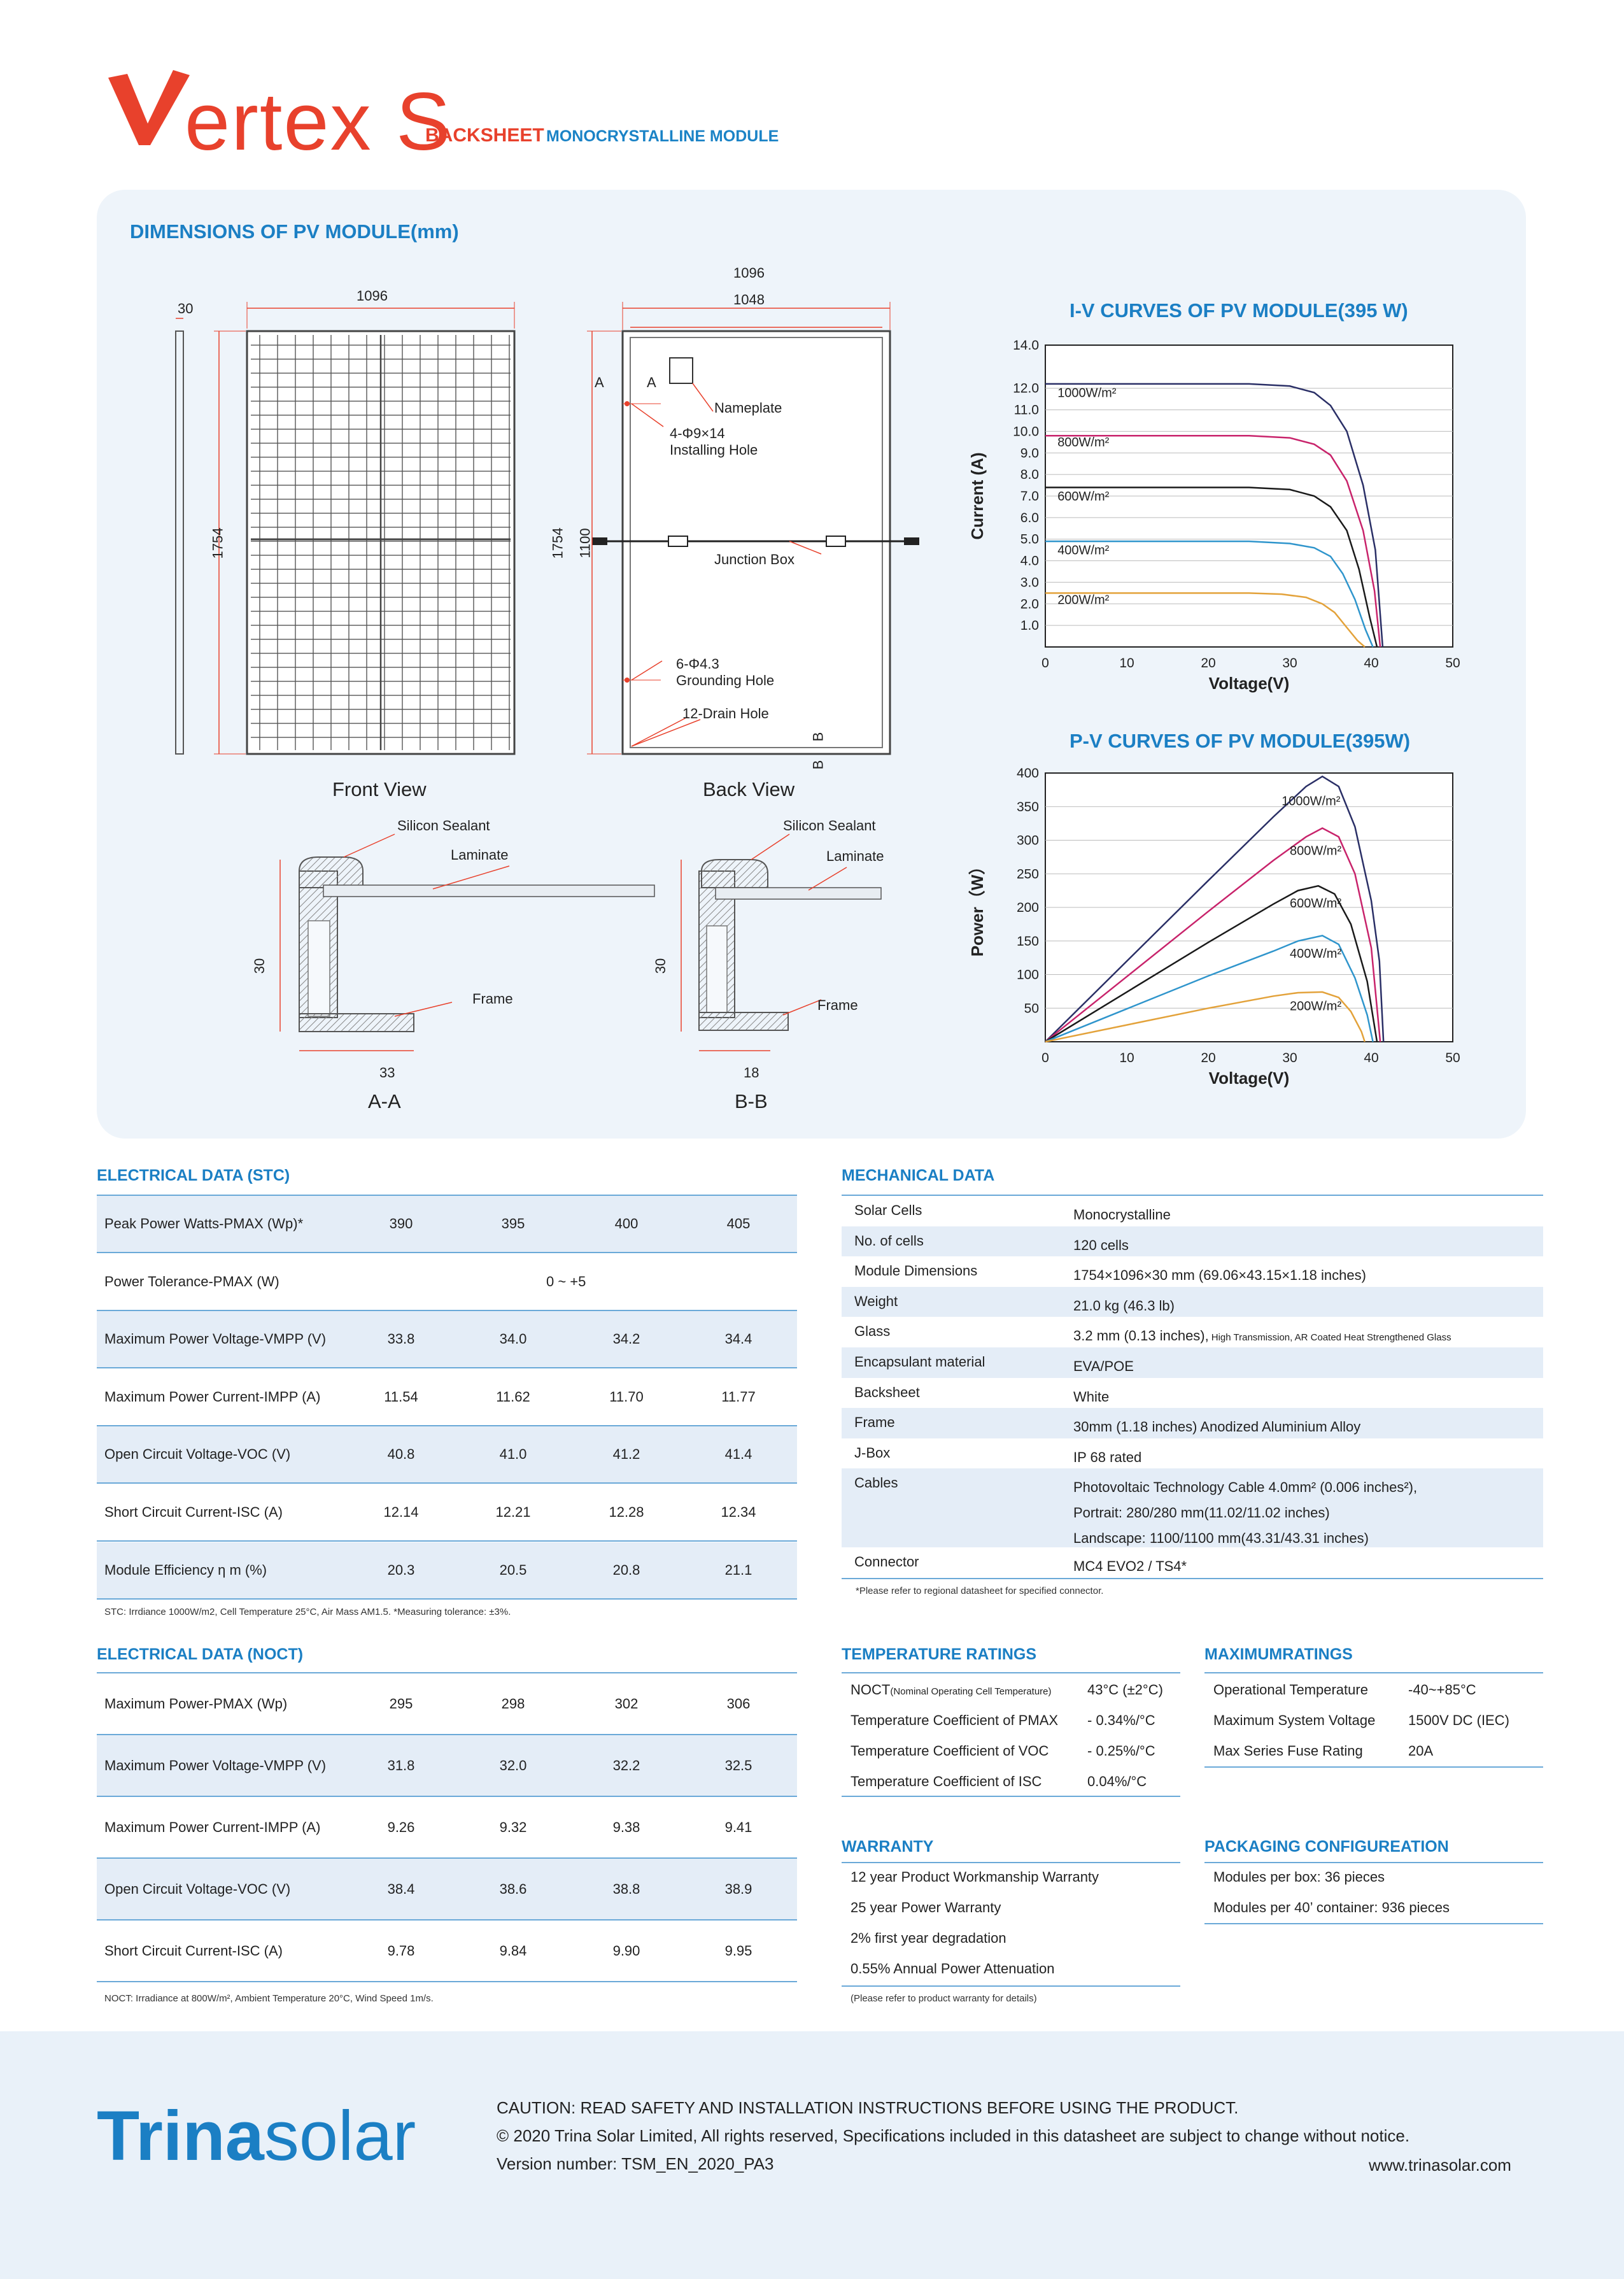 The height and width of the screenshot is (2279, 1624). I want to click on temperature-row: Temperature Coefficient of ISC 0.04%/°C, so click(1011, 1781).